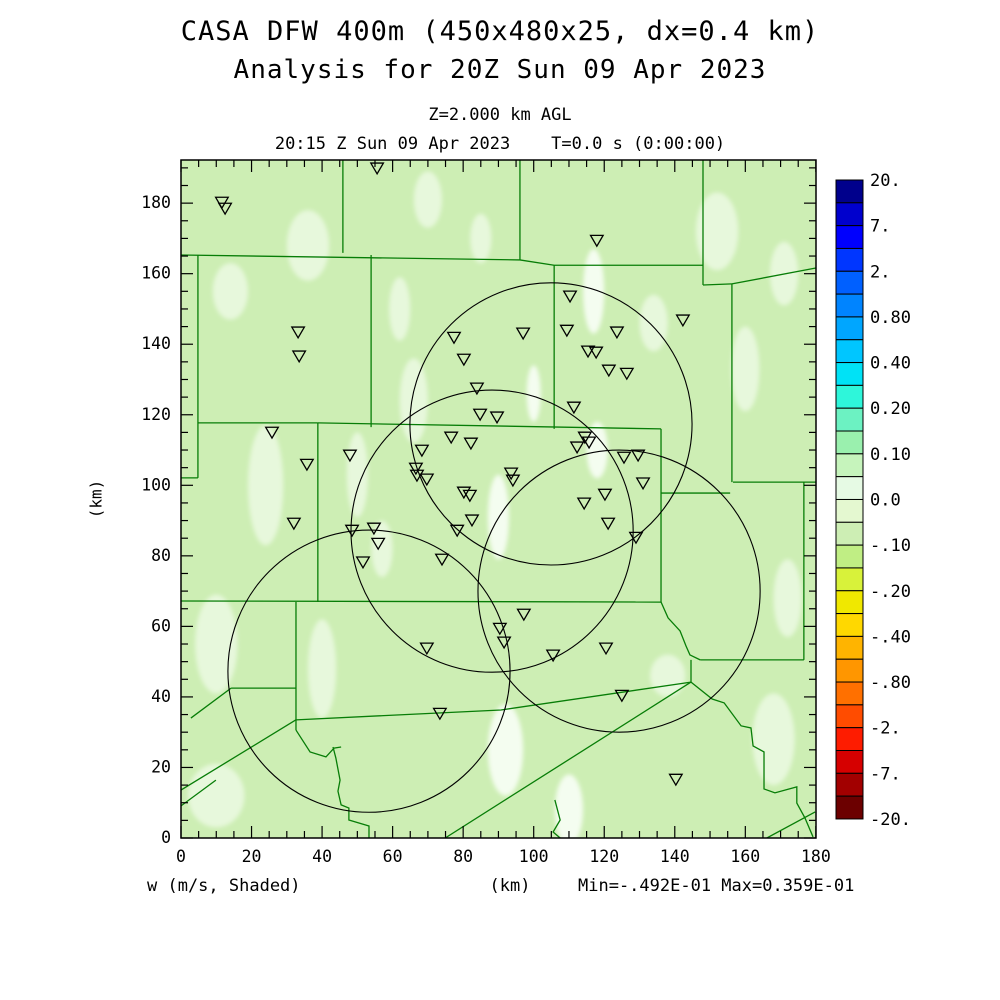 This screenshot has width=1000, height=1000. What do you see at coordinates (880, 227) in the screenshot?
I see `colorbar-label: 7.` at bounding box center [880, 227].